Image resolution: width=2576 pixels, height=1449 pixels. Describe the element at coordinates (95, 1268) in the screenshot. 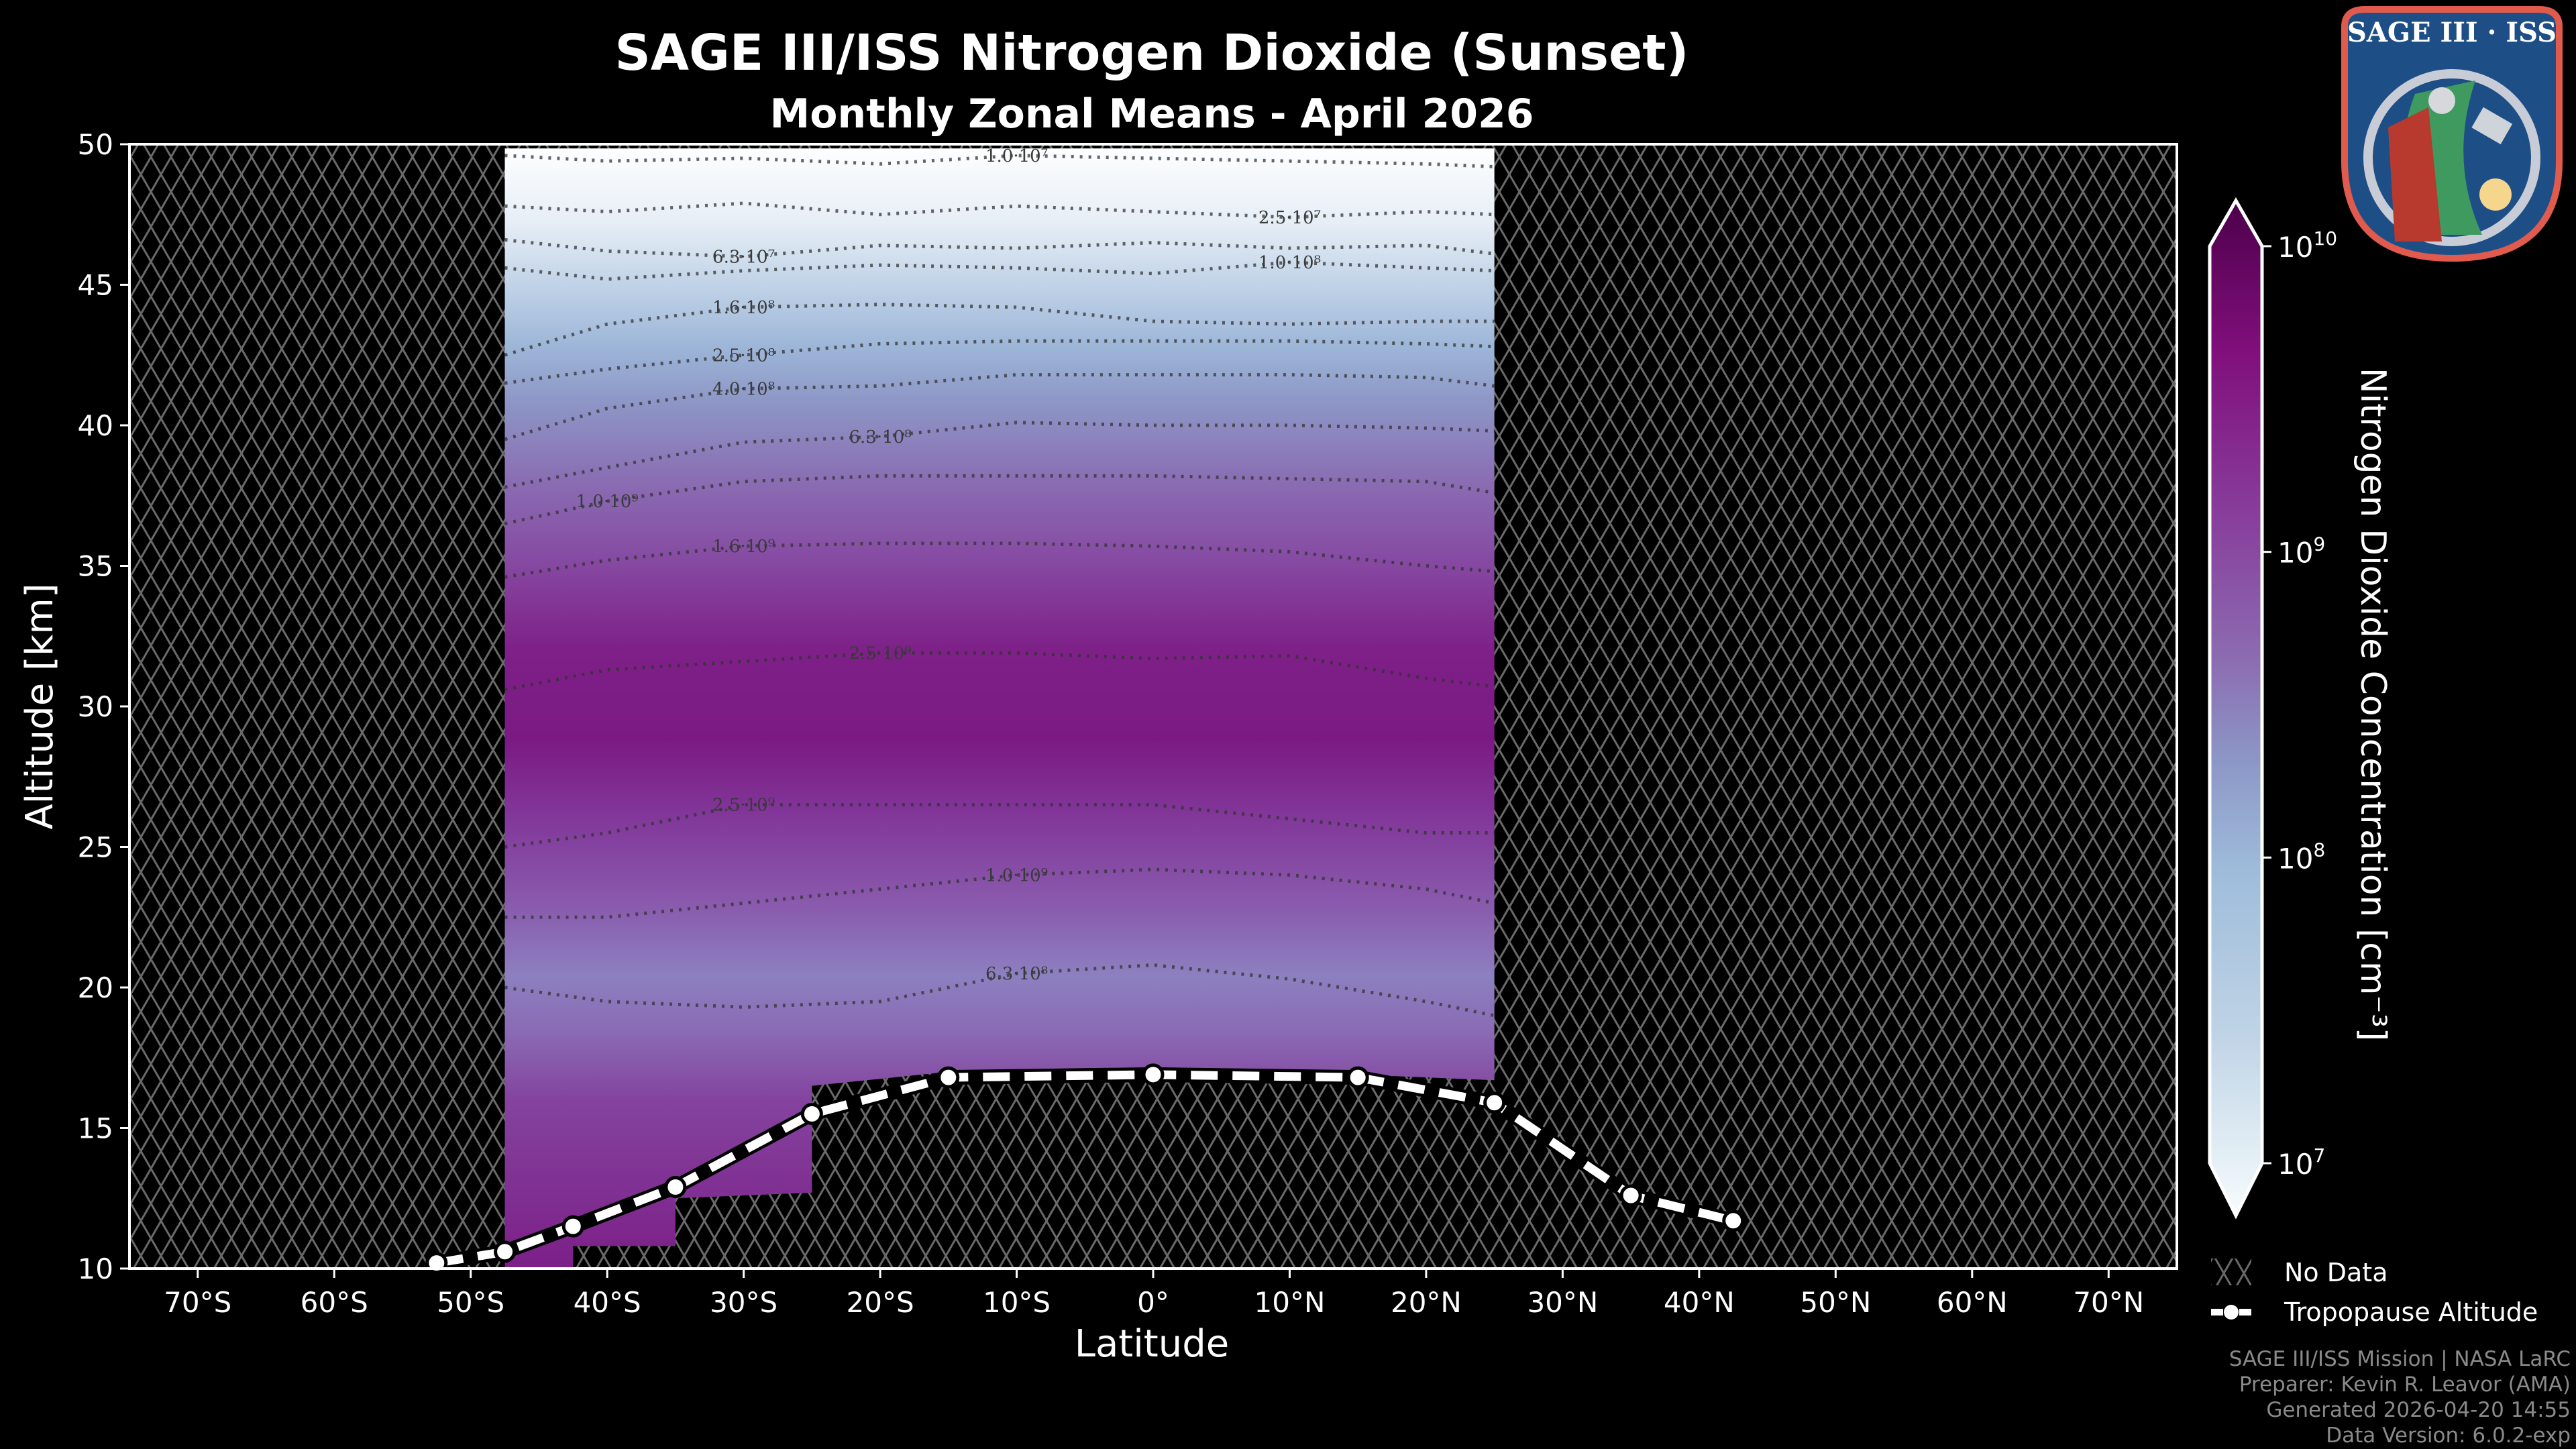

I see `y-tick-label: 10` at that location.